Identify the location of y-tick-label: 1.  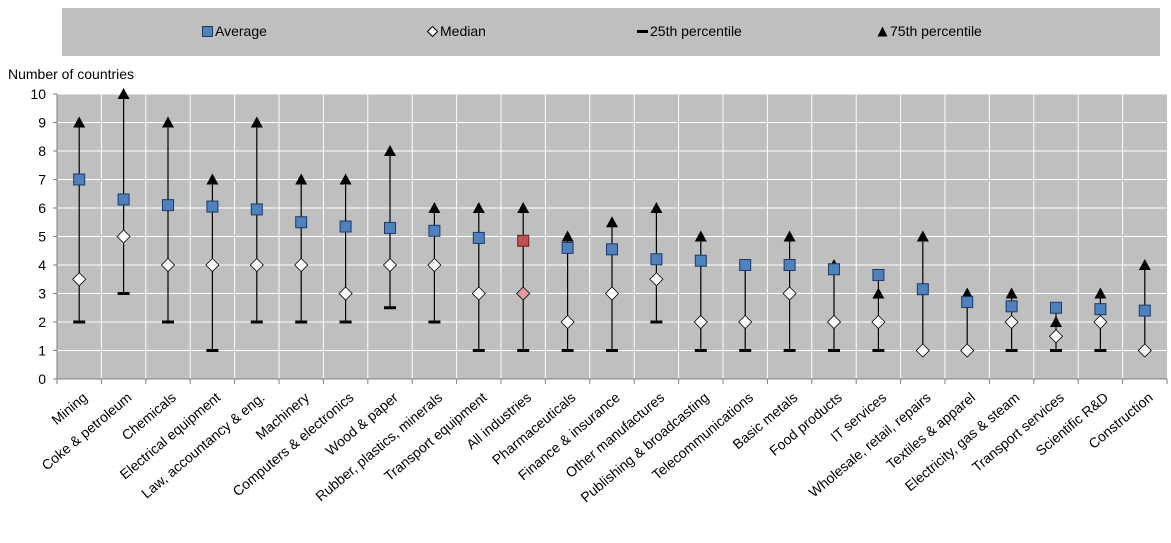
(42, 351).